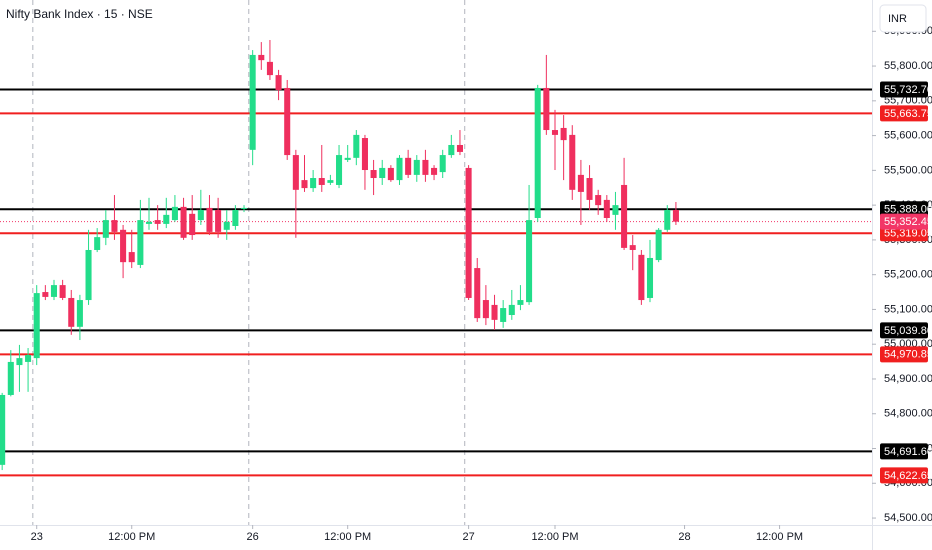 The image size is (932, 550). What do you see at coordinates (79, 14) in the screenshot?
I see `chart-title: Nifty Bank Index · 15 · NSE` at bounding box center [79, 14].